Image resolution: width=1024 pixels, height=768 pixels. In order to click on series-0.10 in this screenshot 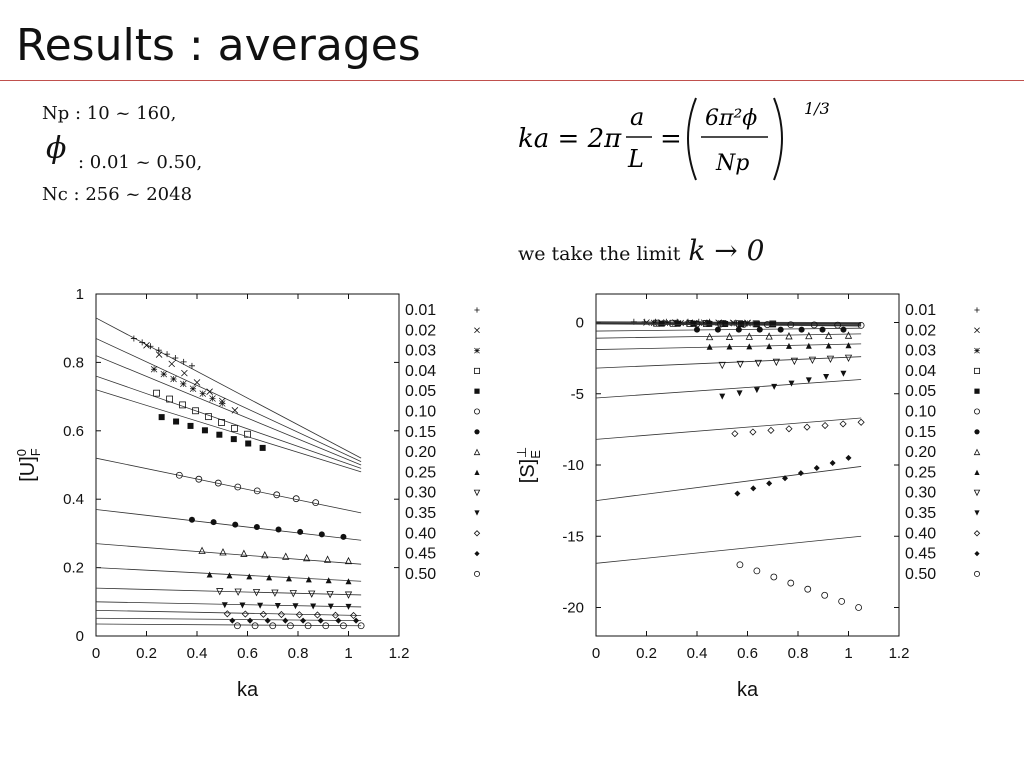, I will do `click(730, 324)`.